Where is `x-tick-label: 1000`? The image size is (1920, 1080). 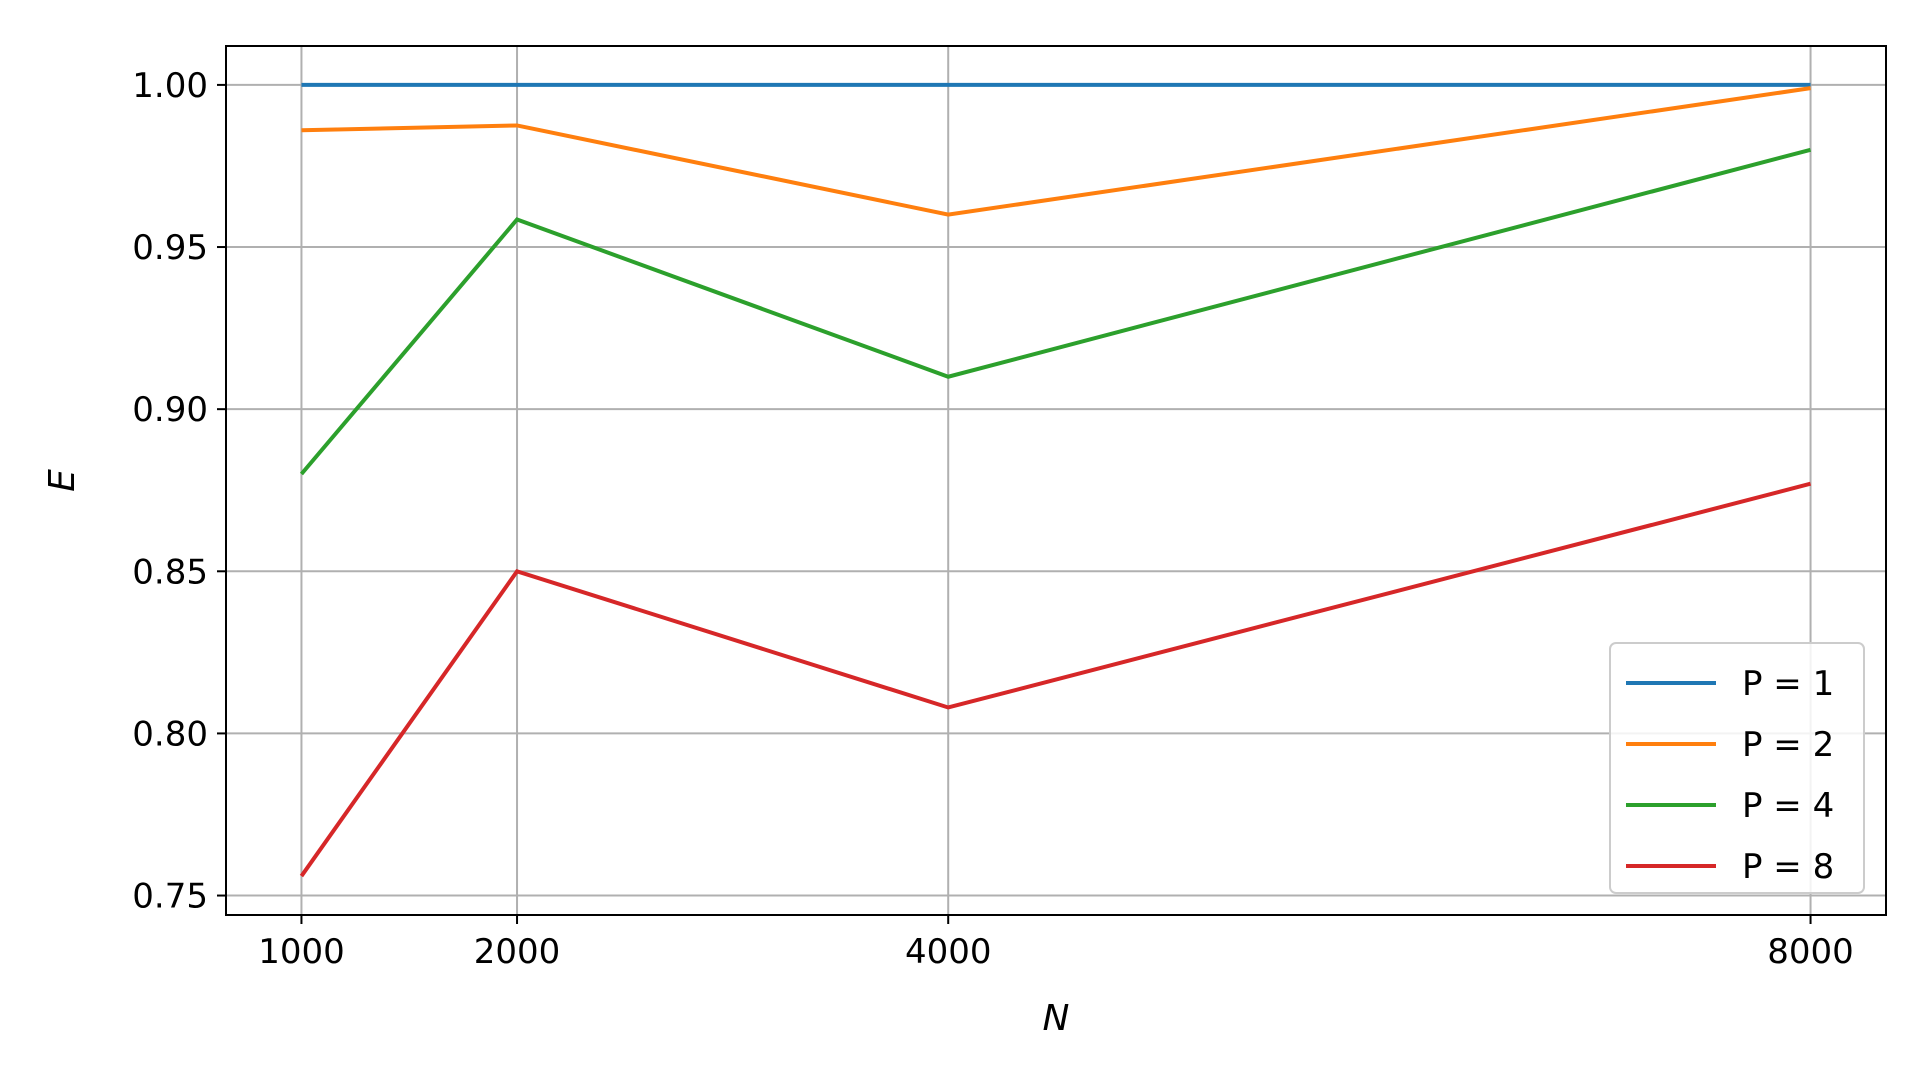
x-tick-label: 1000 is located at coordinates (301, 952).